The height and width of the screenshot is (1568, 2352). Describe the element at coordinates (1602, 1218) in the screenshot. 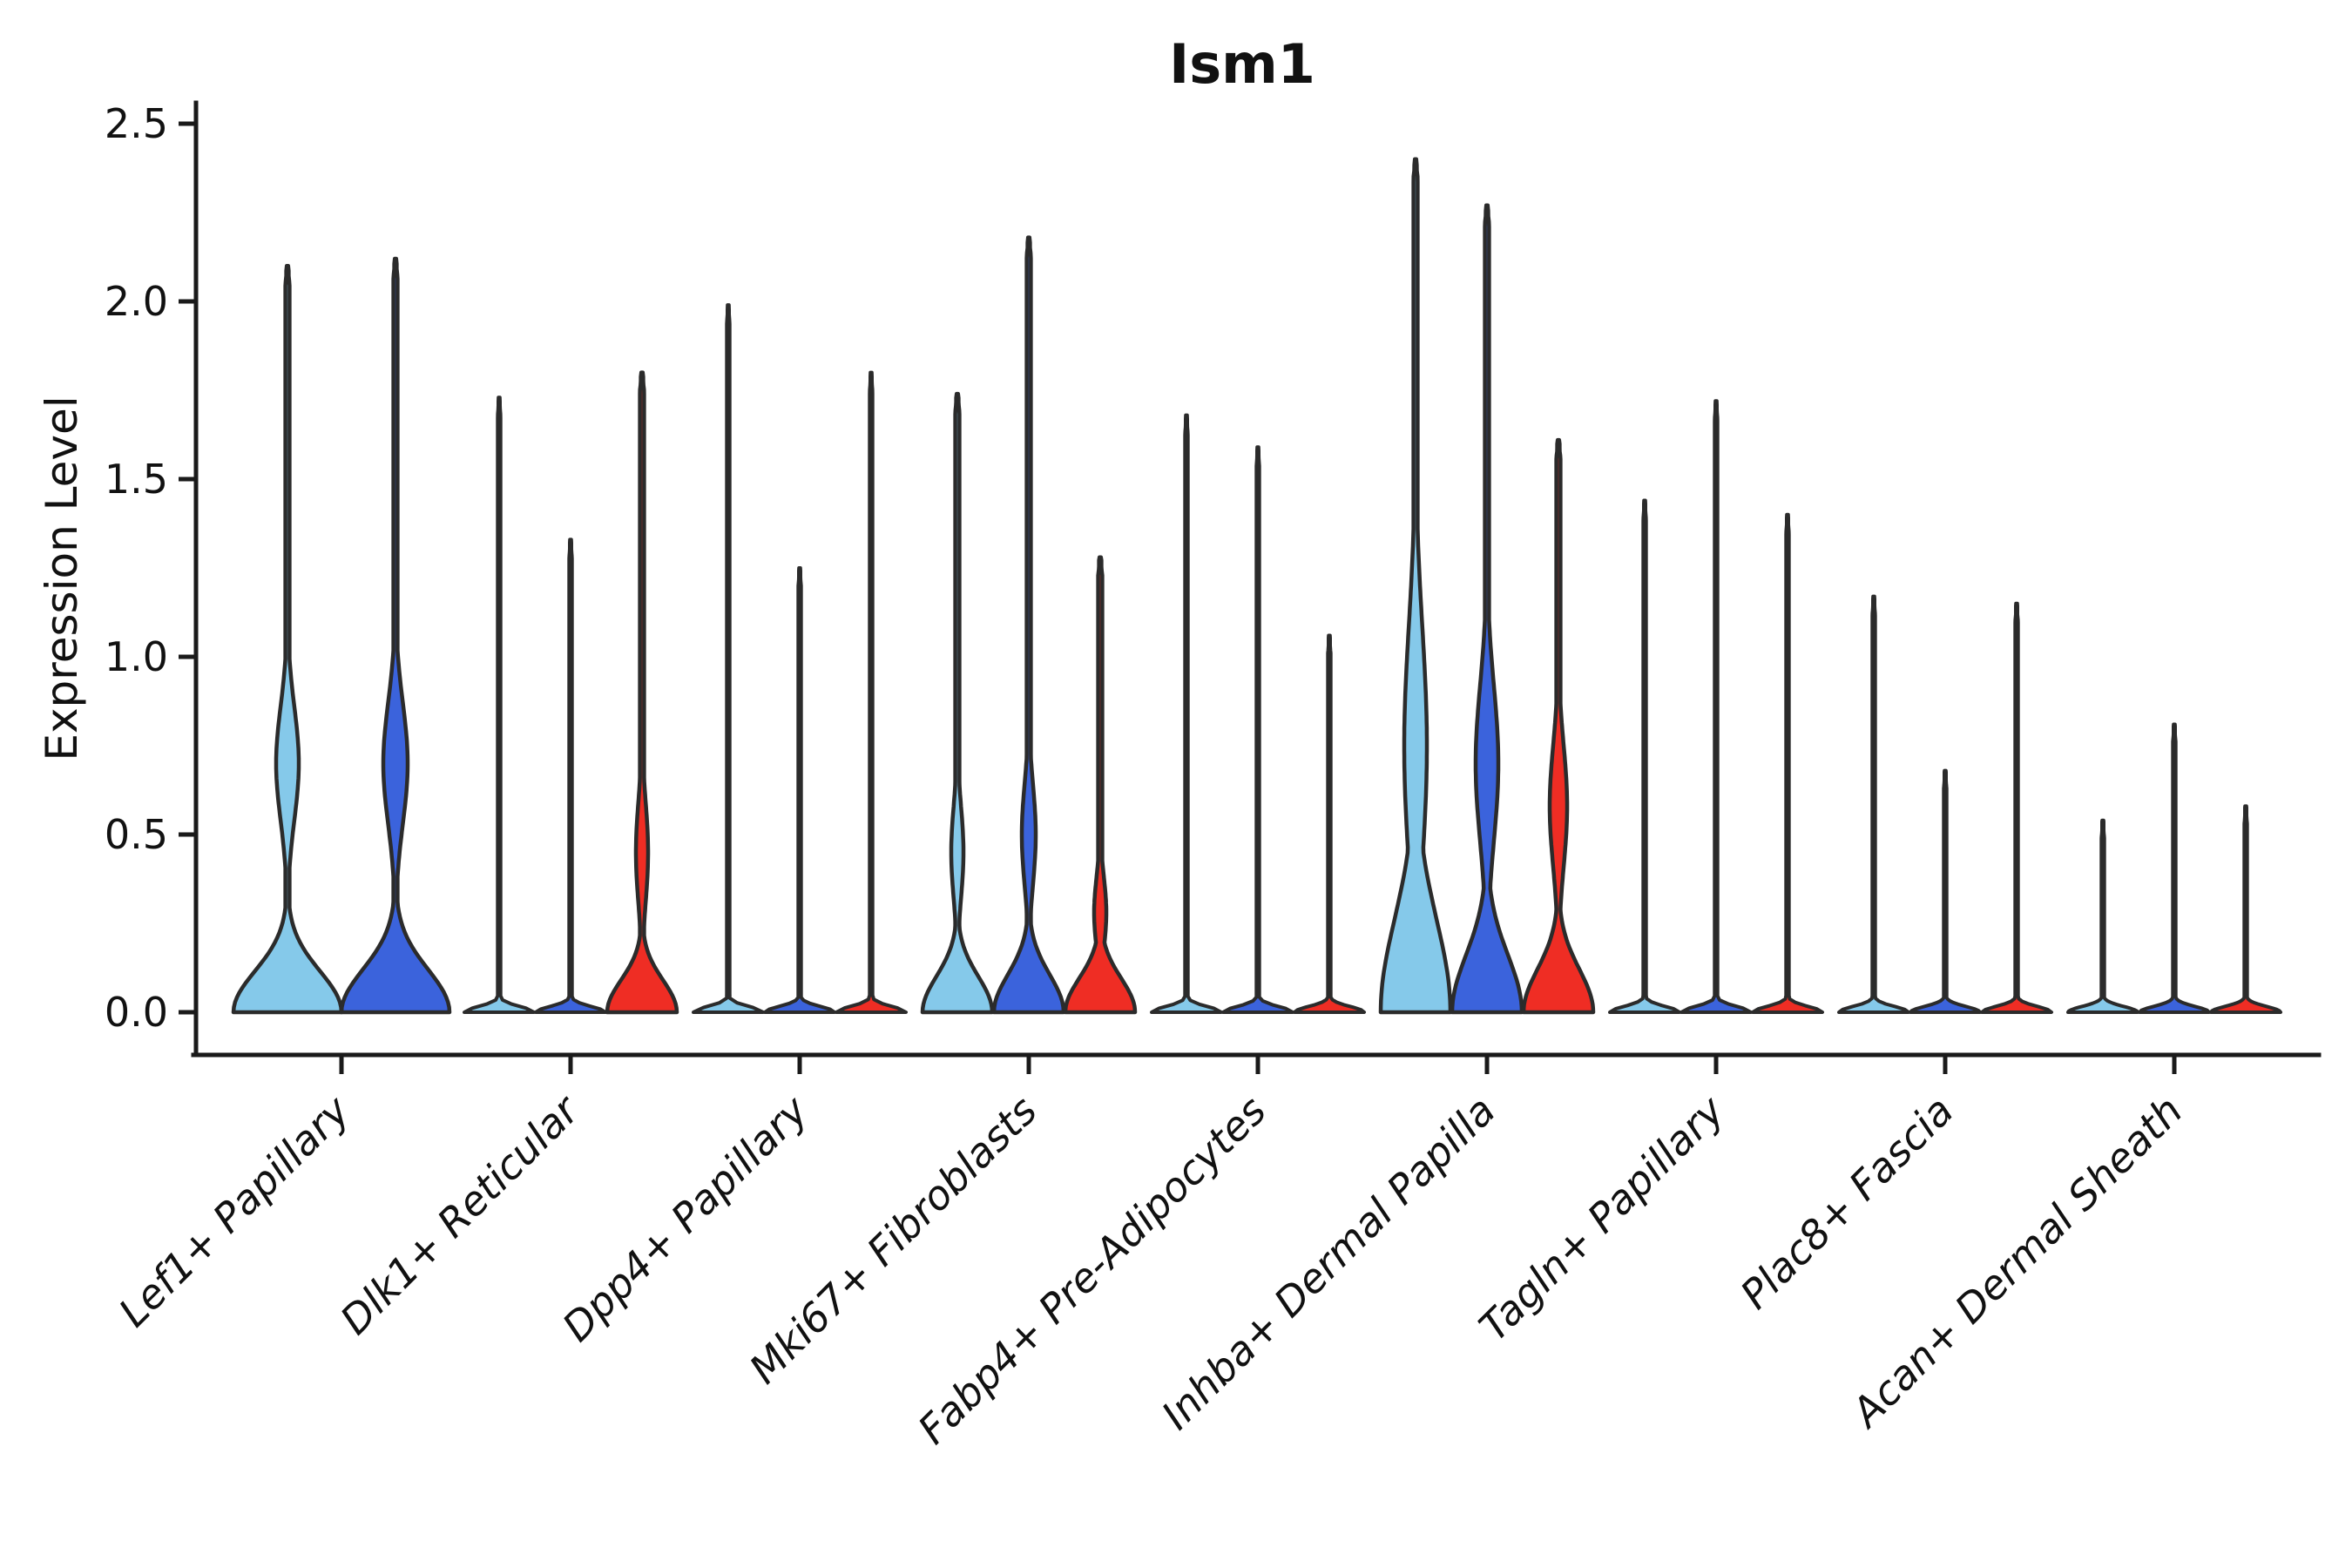

I see `x-tick-label: Tagln+ Papillary` at that location.